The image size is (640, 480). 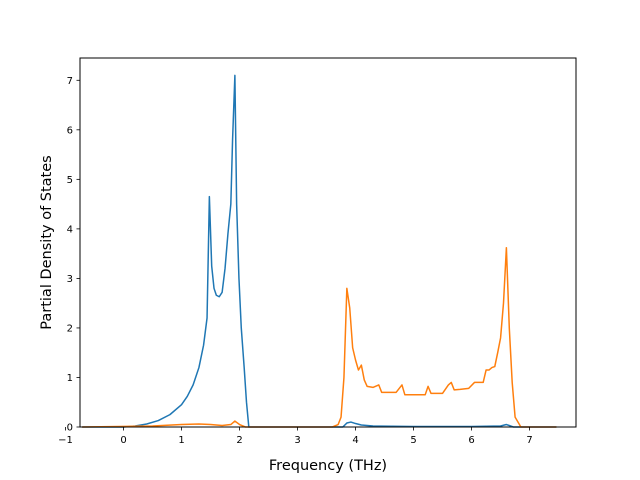 What do you see at coordinates (73, 255) in the screenshot?
I see `y-axis-ticks: 0 1 2 3 4 5 6 7` at bounding box center [73, 255].